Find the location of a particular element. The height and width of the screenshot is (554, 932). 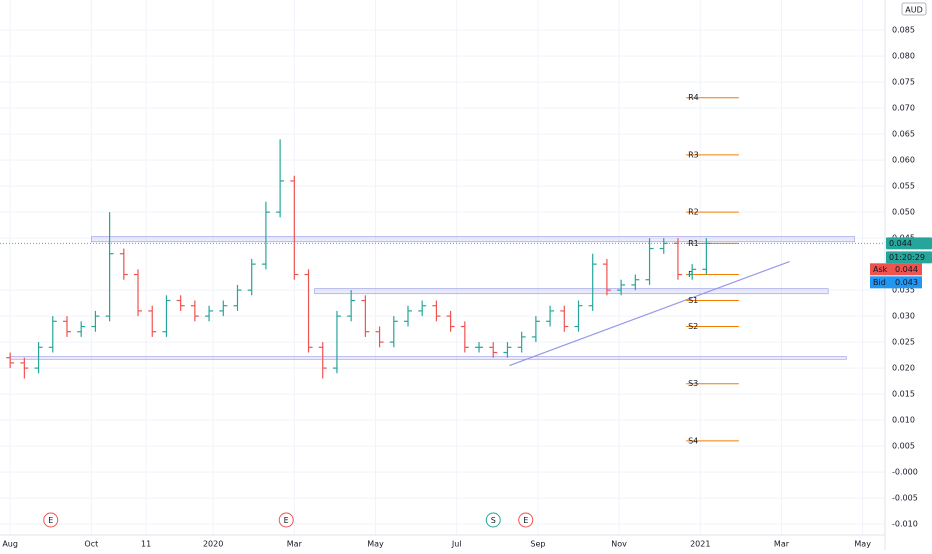

y-tick-label: -0.010 is located at coordinates (905, 524).